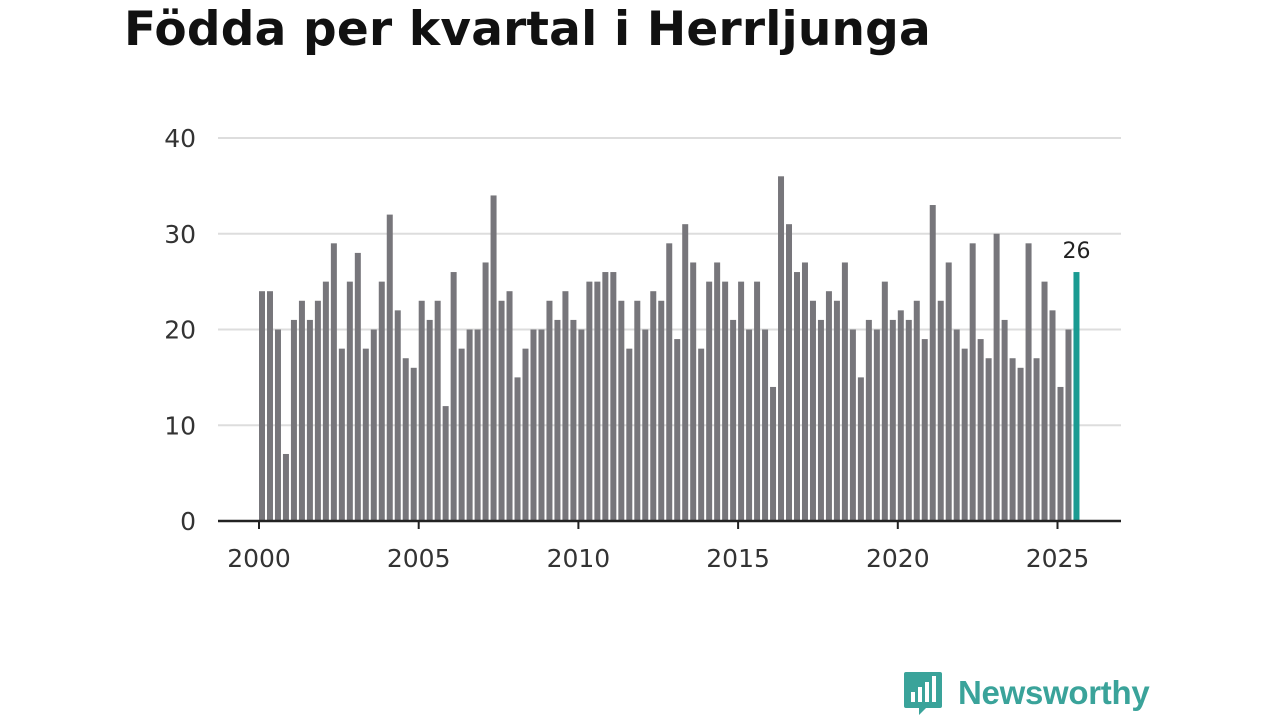  Describe the element at coordinates (419, 558) in the screenshot. I see `x-tick-label: 2005` at that location.